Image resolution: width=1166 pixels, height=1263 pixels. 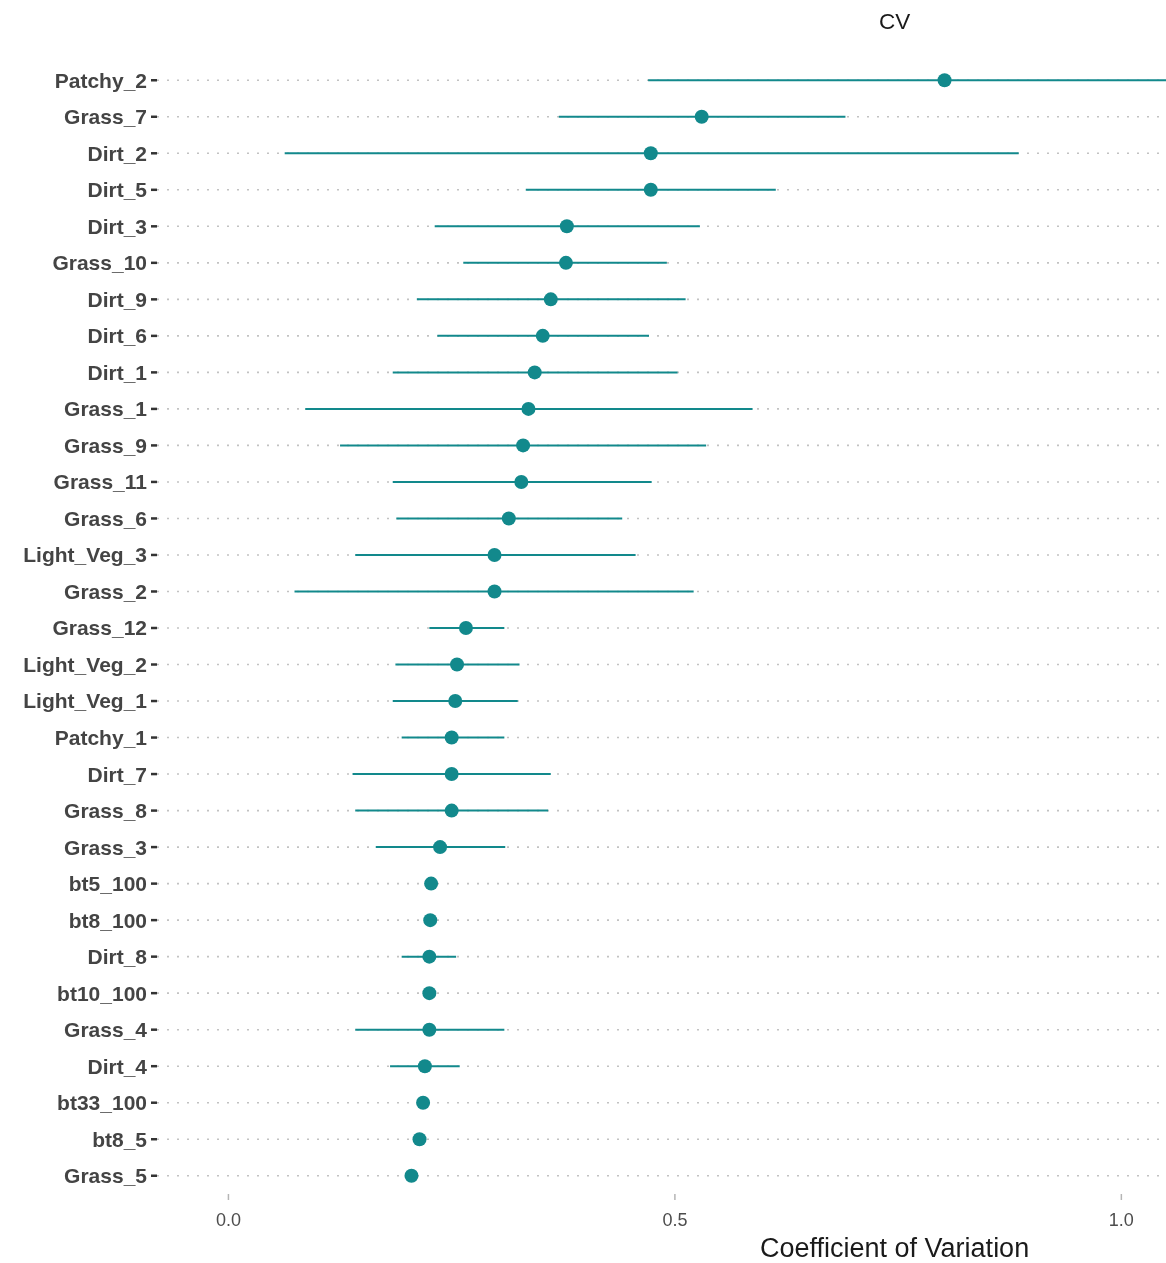 What do you see at coordinates (106, 1030) in the screenshot?
I see `y-tick-label: Grass_4` at bounding box center [106, 1030].